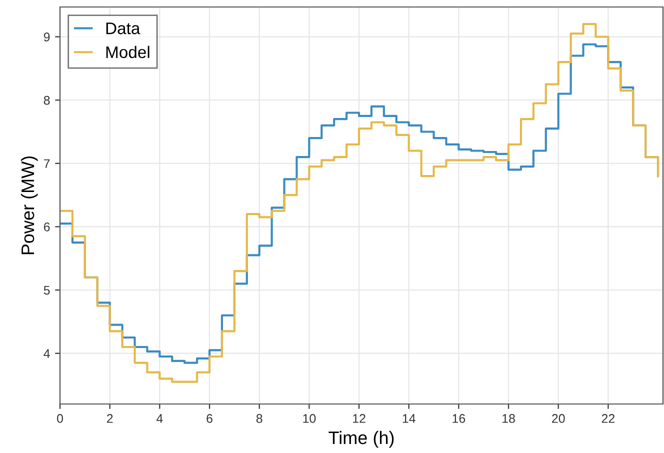 The image size is (664, 453). Describe the element at coordinates (128, 52) in the screenshot. I see `legend-label: Model` at that location.